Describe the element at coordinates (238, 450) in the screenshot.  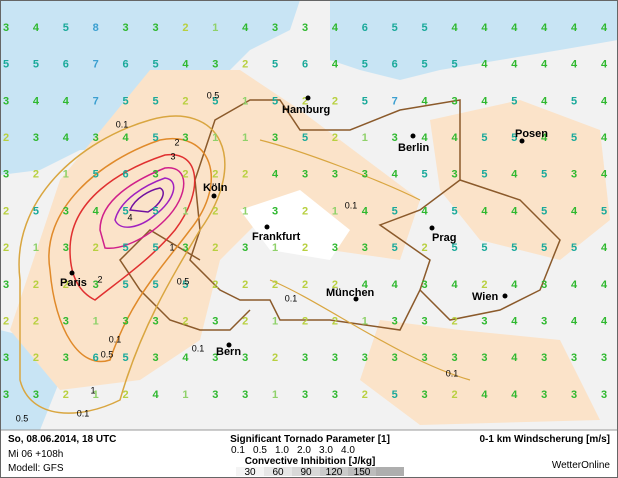
I see `stp-level: 0.1` at that location.